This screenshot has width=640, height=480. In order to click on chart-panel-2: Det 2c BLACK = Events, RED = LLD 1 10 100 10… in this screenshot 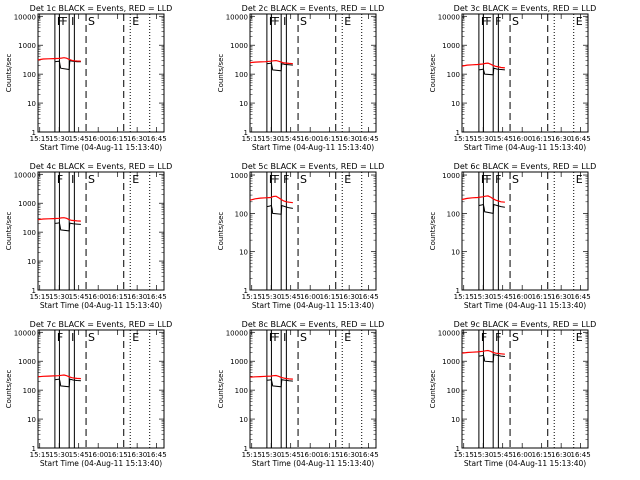, I will do `click(300, 78)`.